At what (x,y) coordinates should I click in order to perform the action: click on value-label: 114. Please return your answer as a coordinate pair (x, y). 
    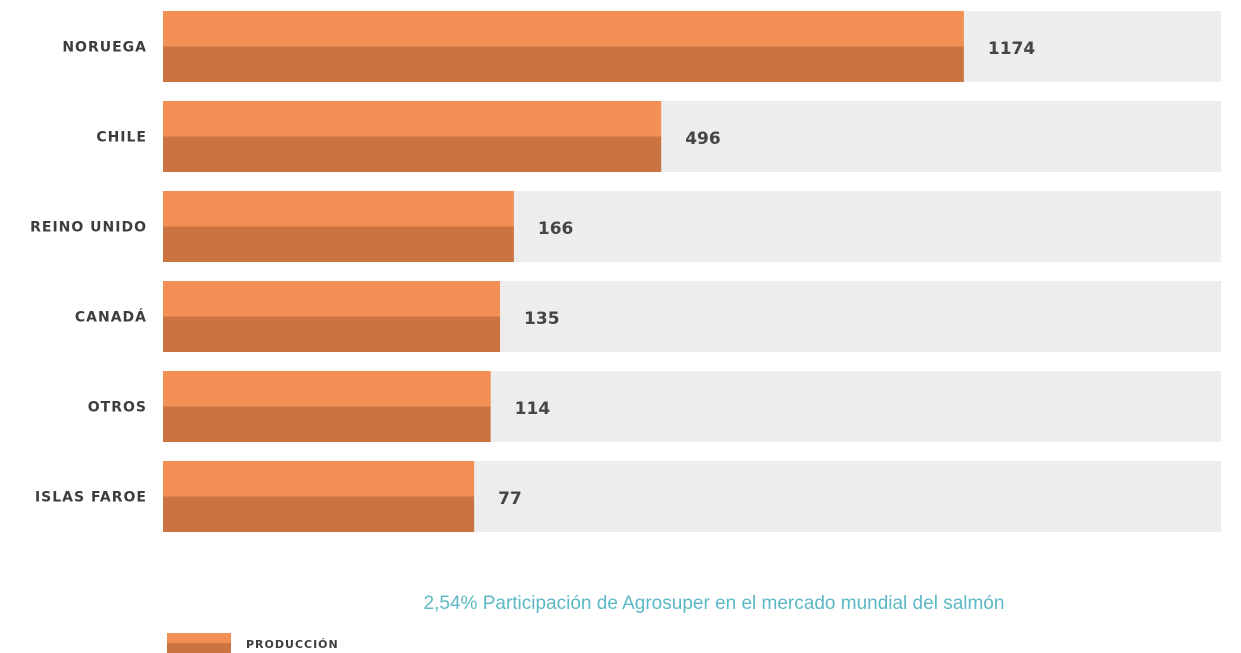
    Looking at the image, I should click on (533, 409).